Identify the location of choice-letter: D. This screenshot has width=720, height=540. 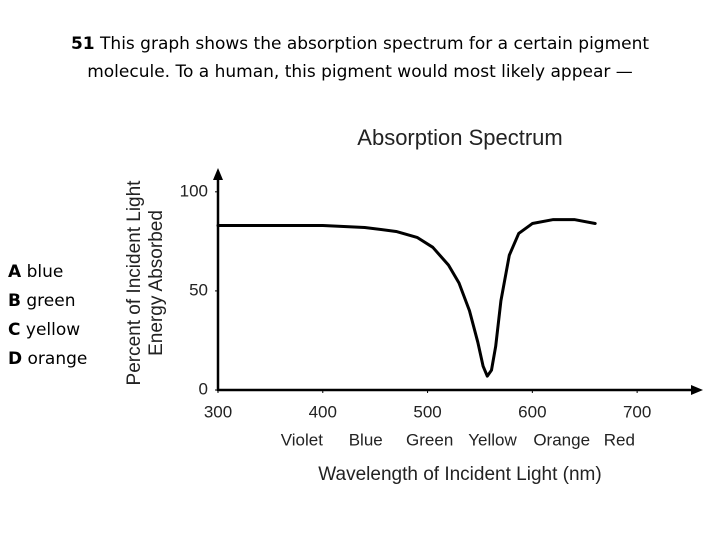
(15, 359).